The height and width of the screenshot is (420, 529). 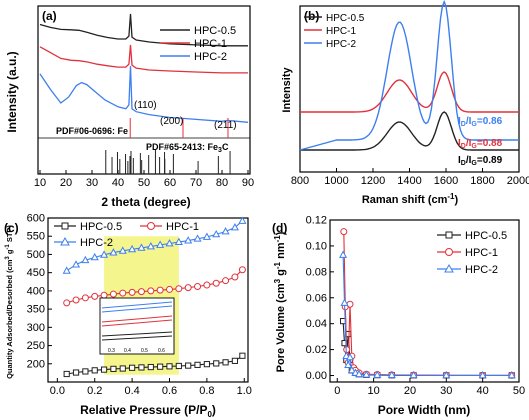 I want to click on legend-label-hpc2: HPC-2, so click(x=210, y=57).